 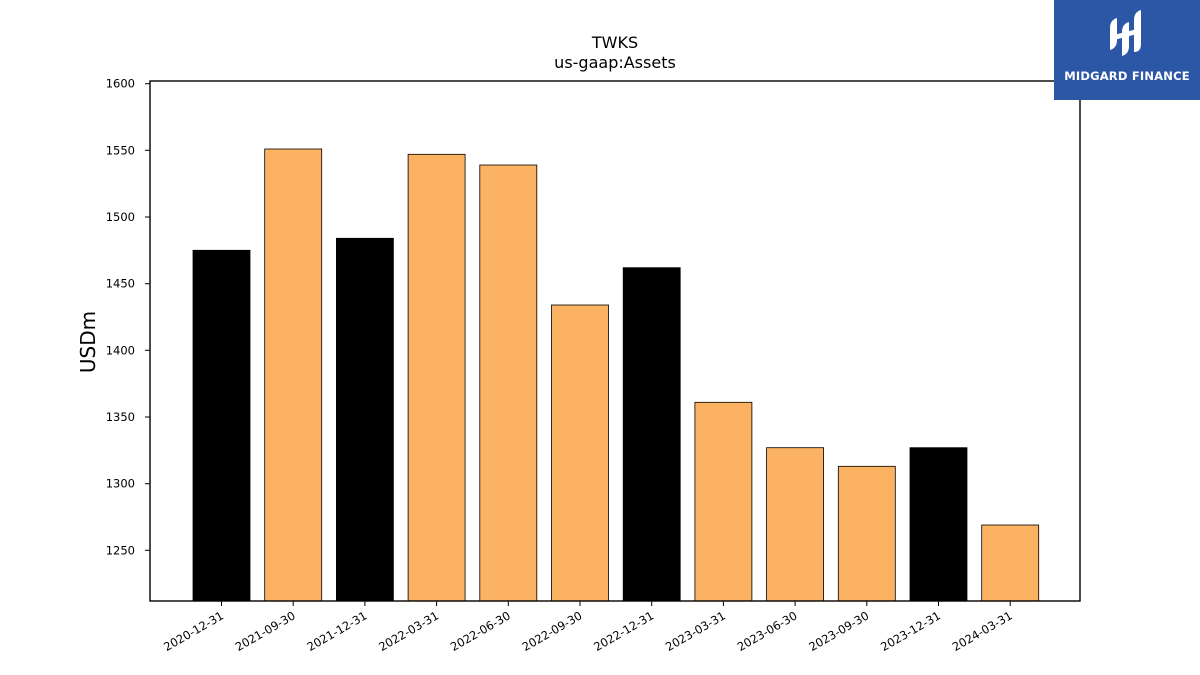 I want to click on x-tick-label: 2023-06-30, so click(x=767, y=631).